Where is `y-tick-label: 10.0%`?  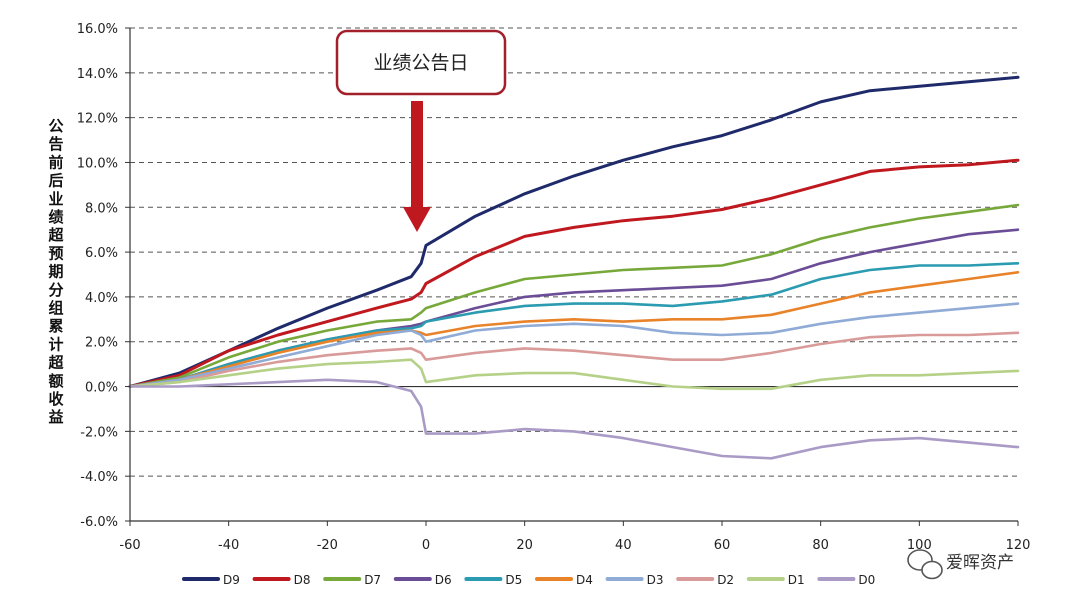 y-tick-label: 10.0% is located at coordinates (97, 163).